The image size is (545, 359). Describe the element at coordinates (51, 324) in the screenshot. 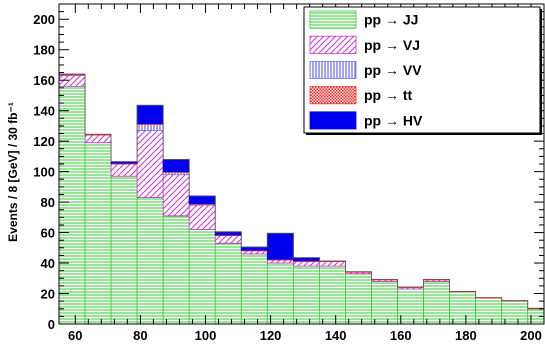

I see `y-tick-label: 0` at that location.